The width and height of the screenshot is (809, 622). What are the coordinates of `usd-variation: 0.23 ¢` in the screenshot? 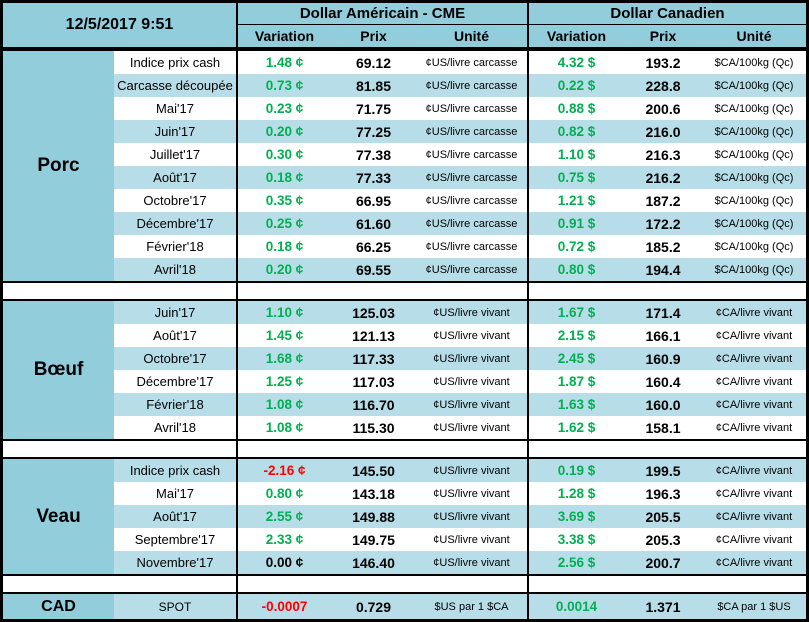 It's located at (283, 108).